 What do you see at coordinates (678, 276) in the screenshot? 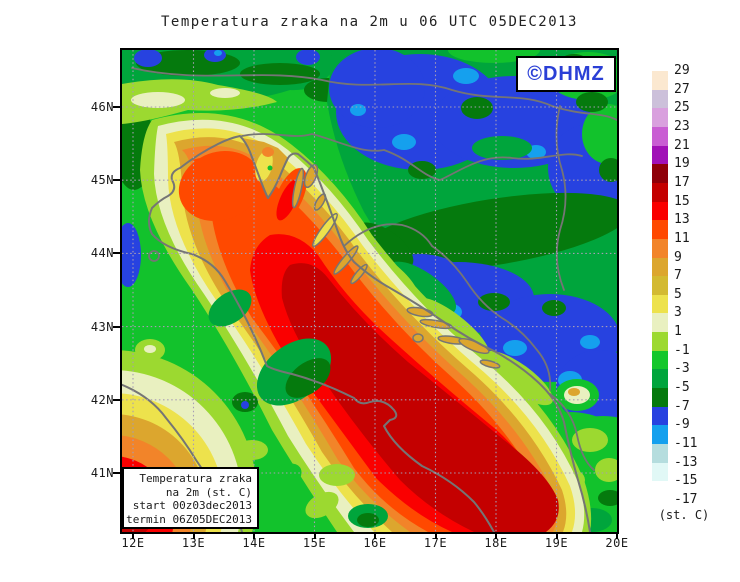
I see `colorbar-tick-label: 7` at bounding box center [678, 276].